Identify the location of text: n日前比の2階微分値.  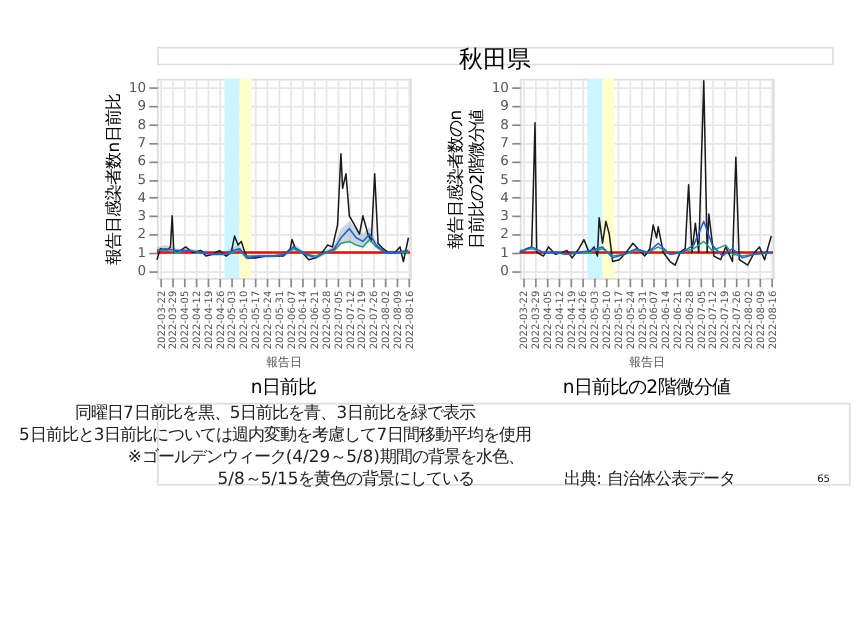
(646, 387).